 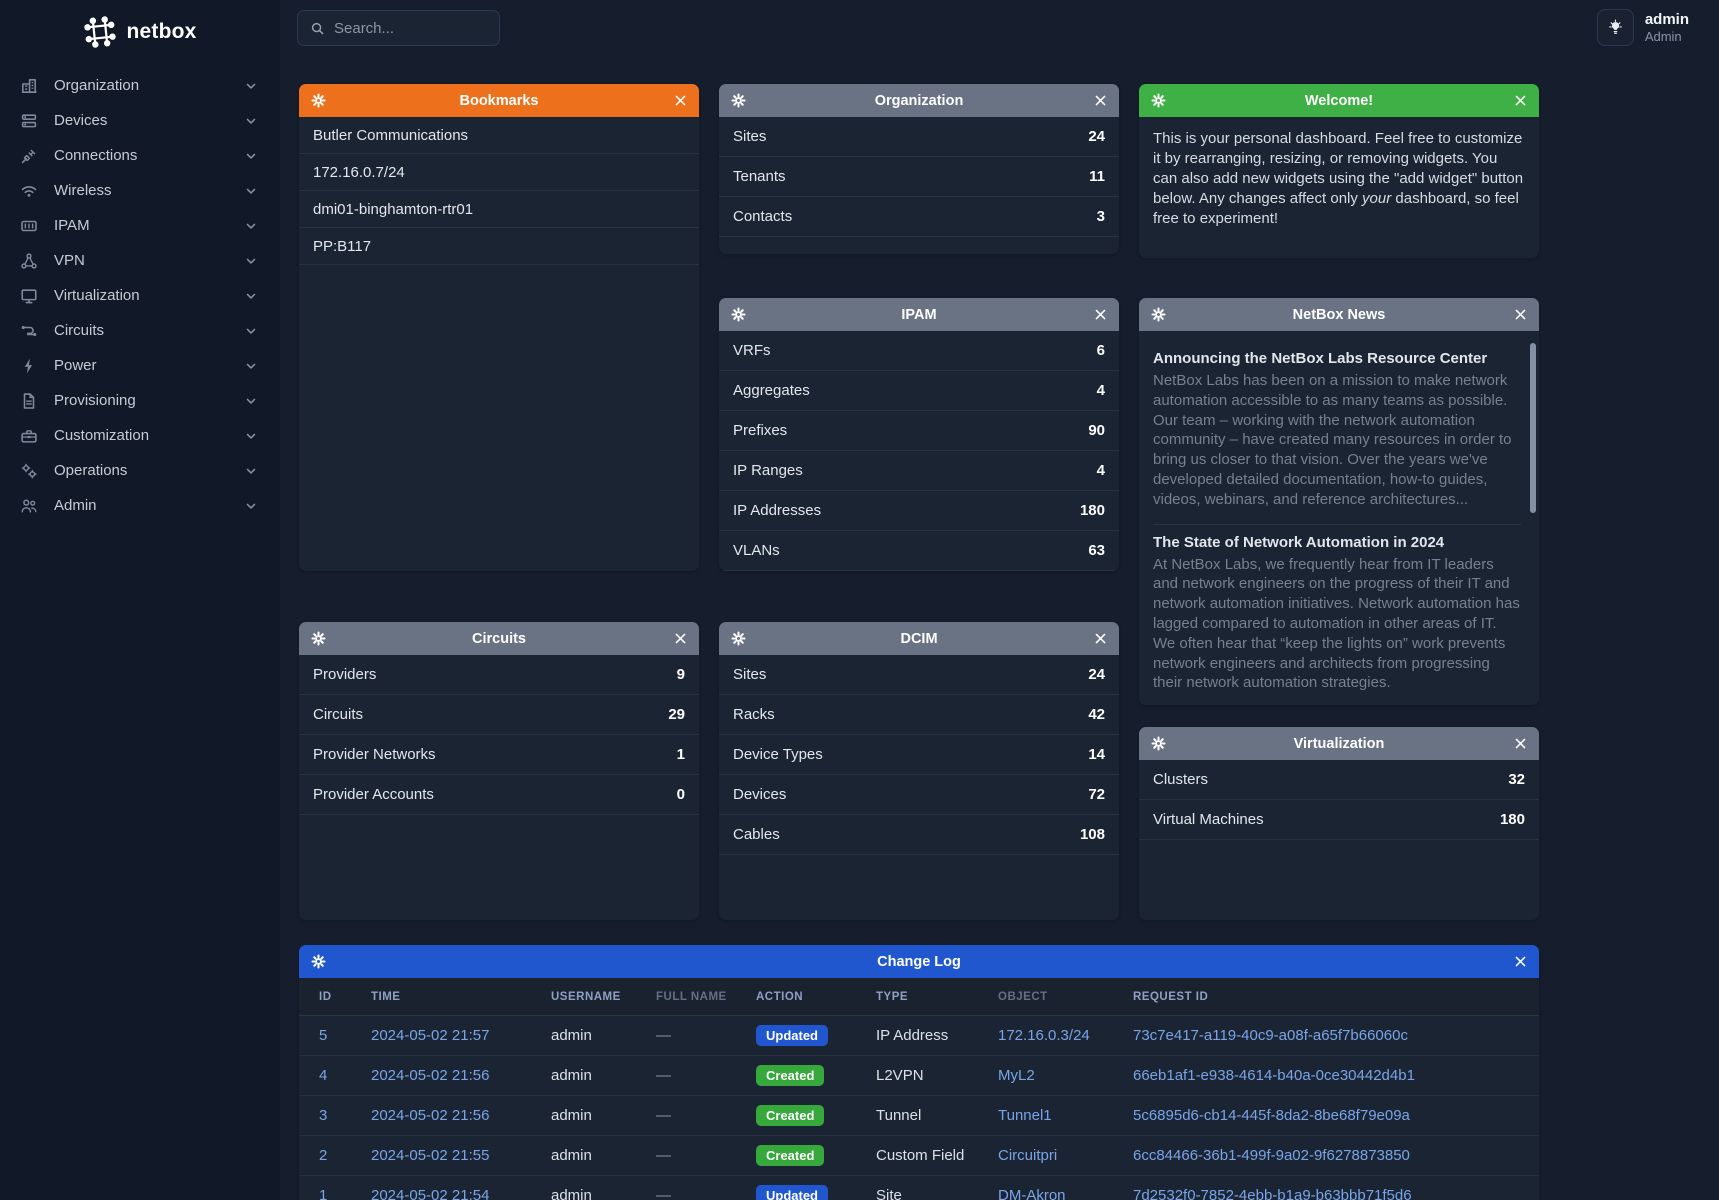 What do you see at coordinates (323, 1035) in the screenshot?
I see `change-id-link: 5` at bounding box center [323, 1035].